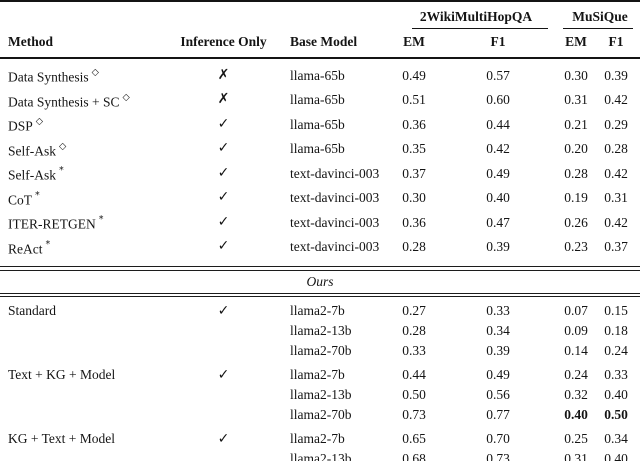 This screenshot has width=640, height=461. Describe the element at coordinates (616, 310) in the screenshot. I see `msq-f1-cell: 0.15` at that location.